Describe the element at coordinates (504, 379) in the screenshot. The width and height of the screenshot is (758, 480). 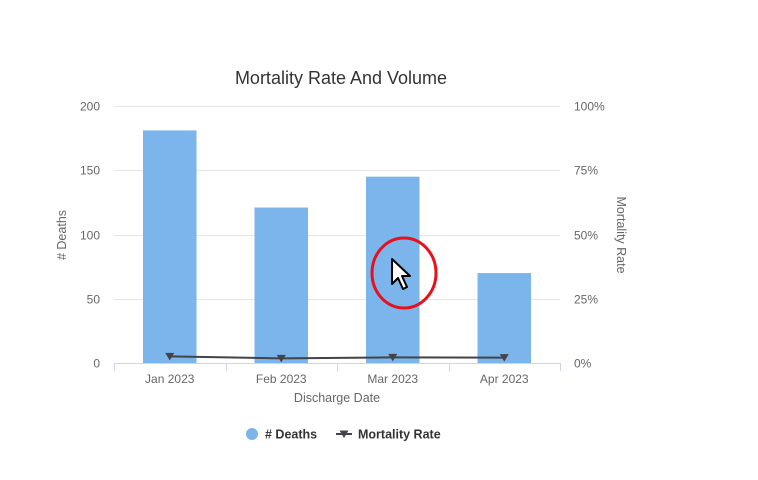
I see `x-tick-label: Apr 2023` at that location.